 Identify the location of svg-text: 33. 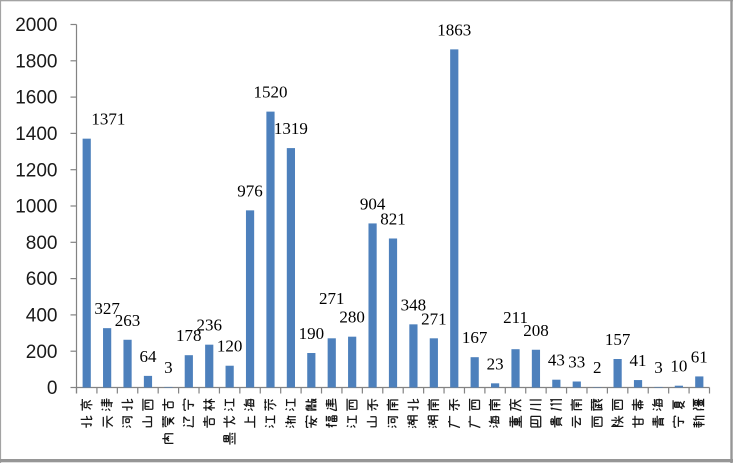
(576, 362).